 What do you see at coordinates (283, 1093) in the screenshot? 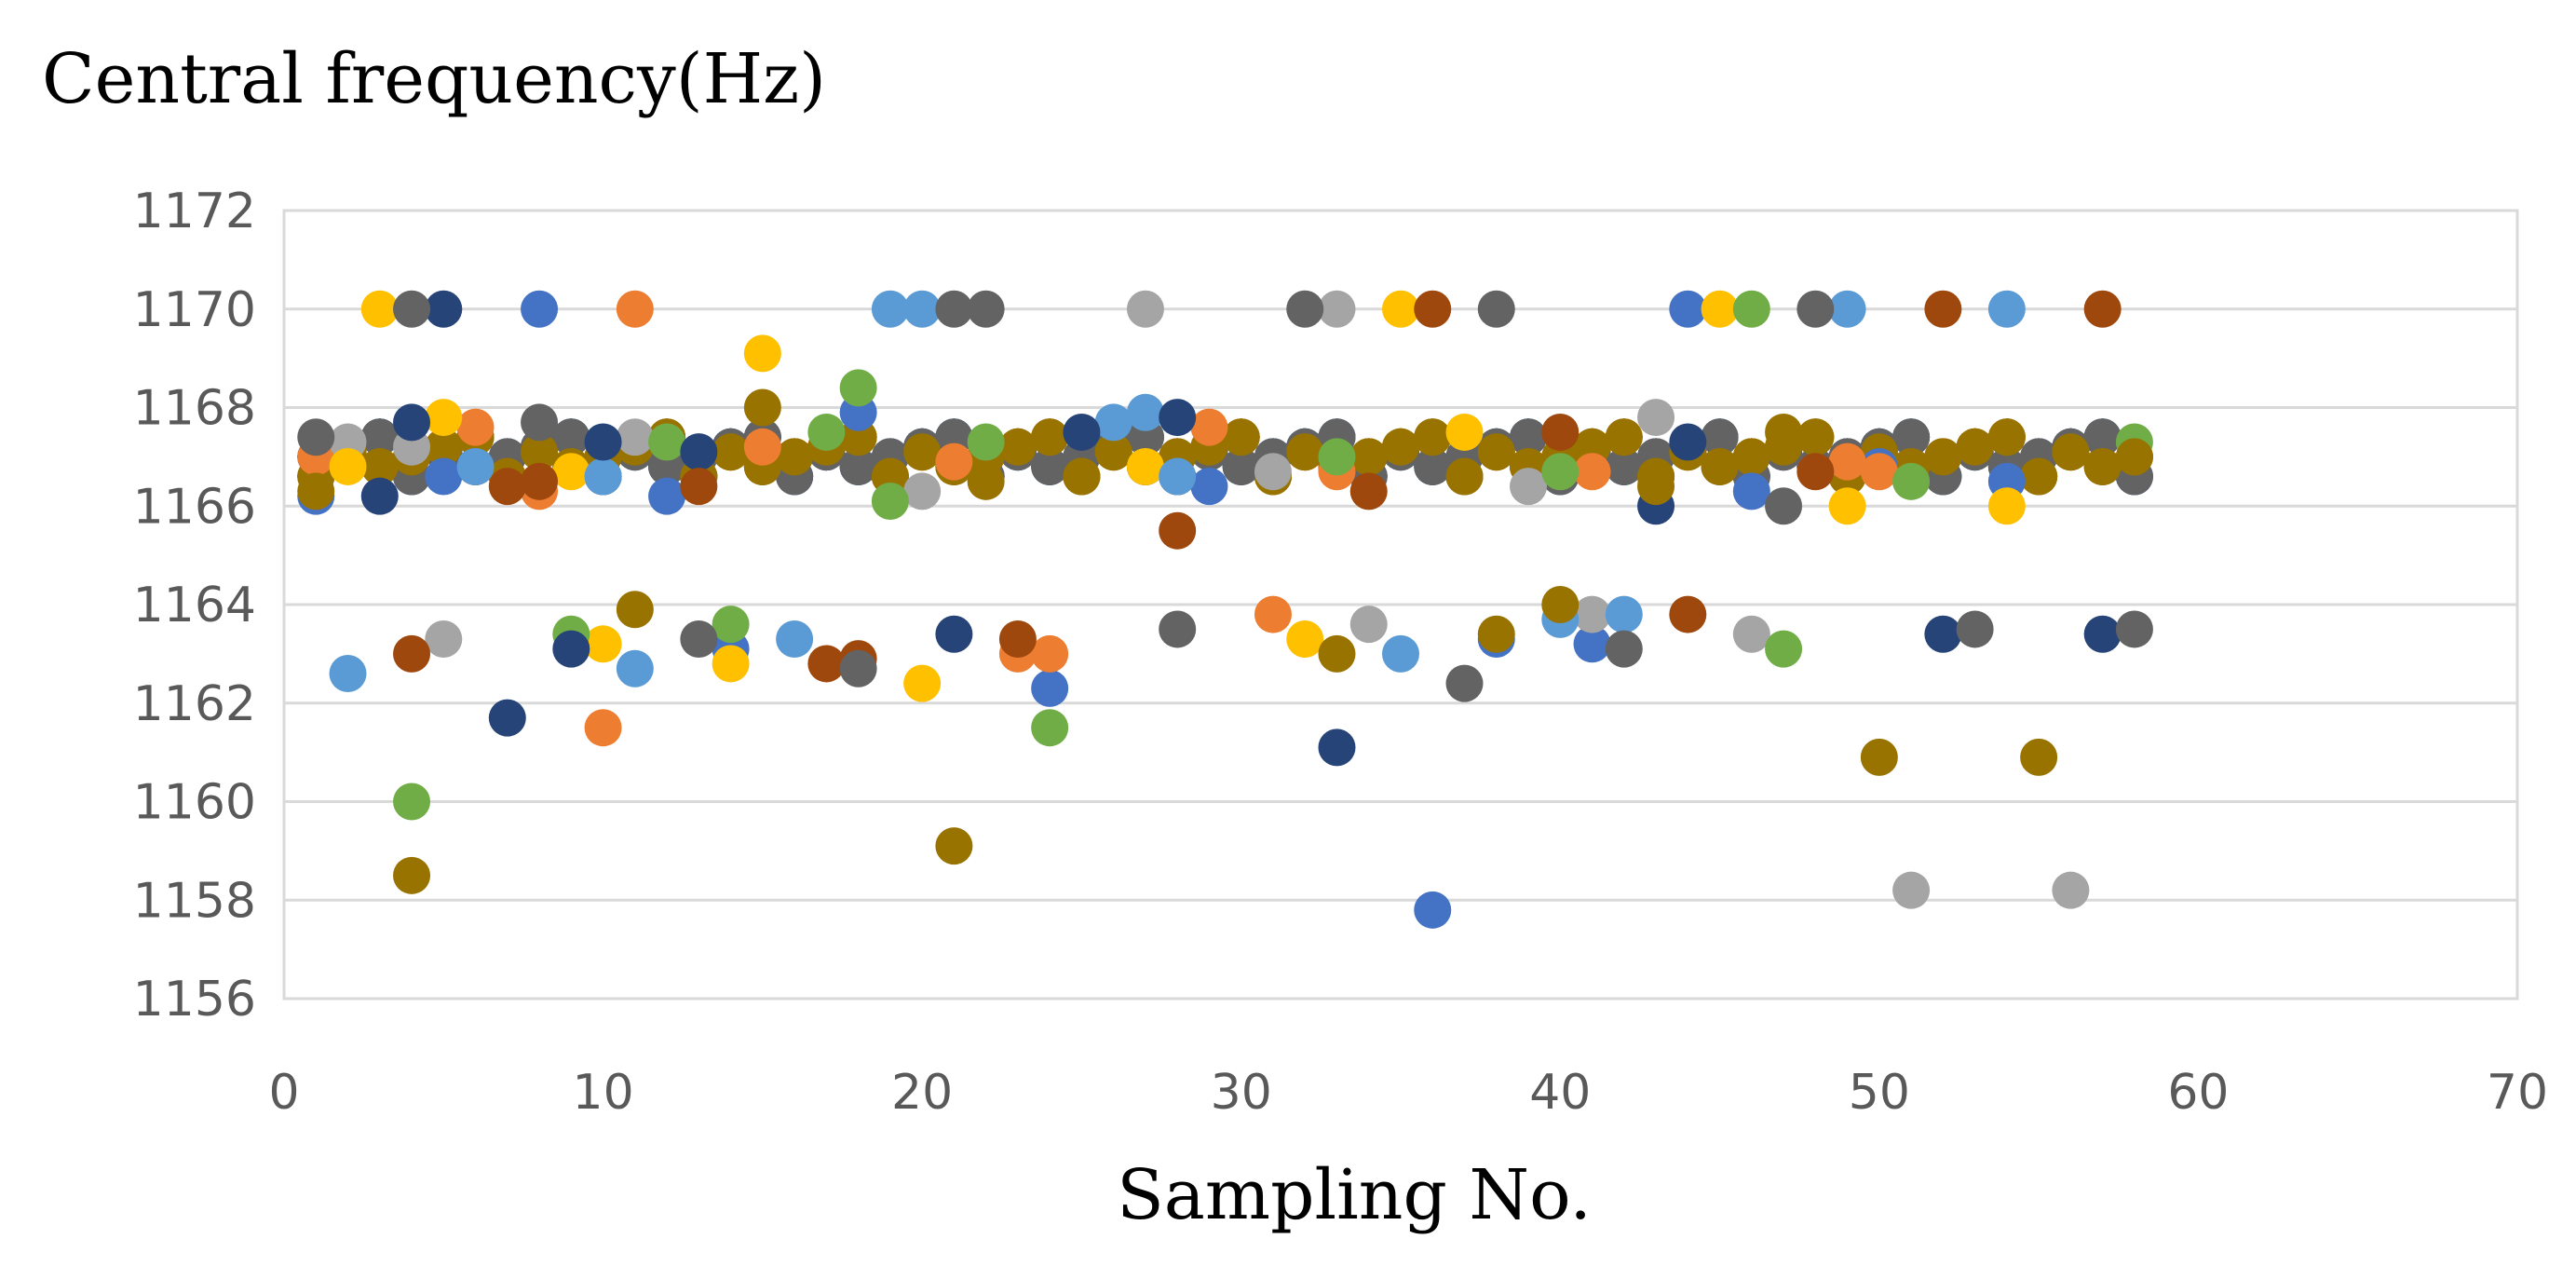
I see `x-tick-label: 0` at bounding box center [283, 1093].